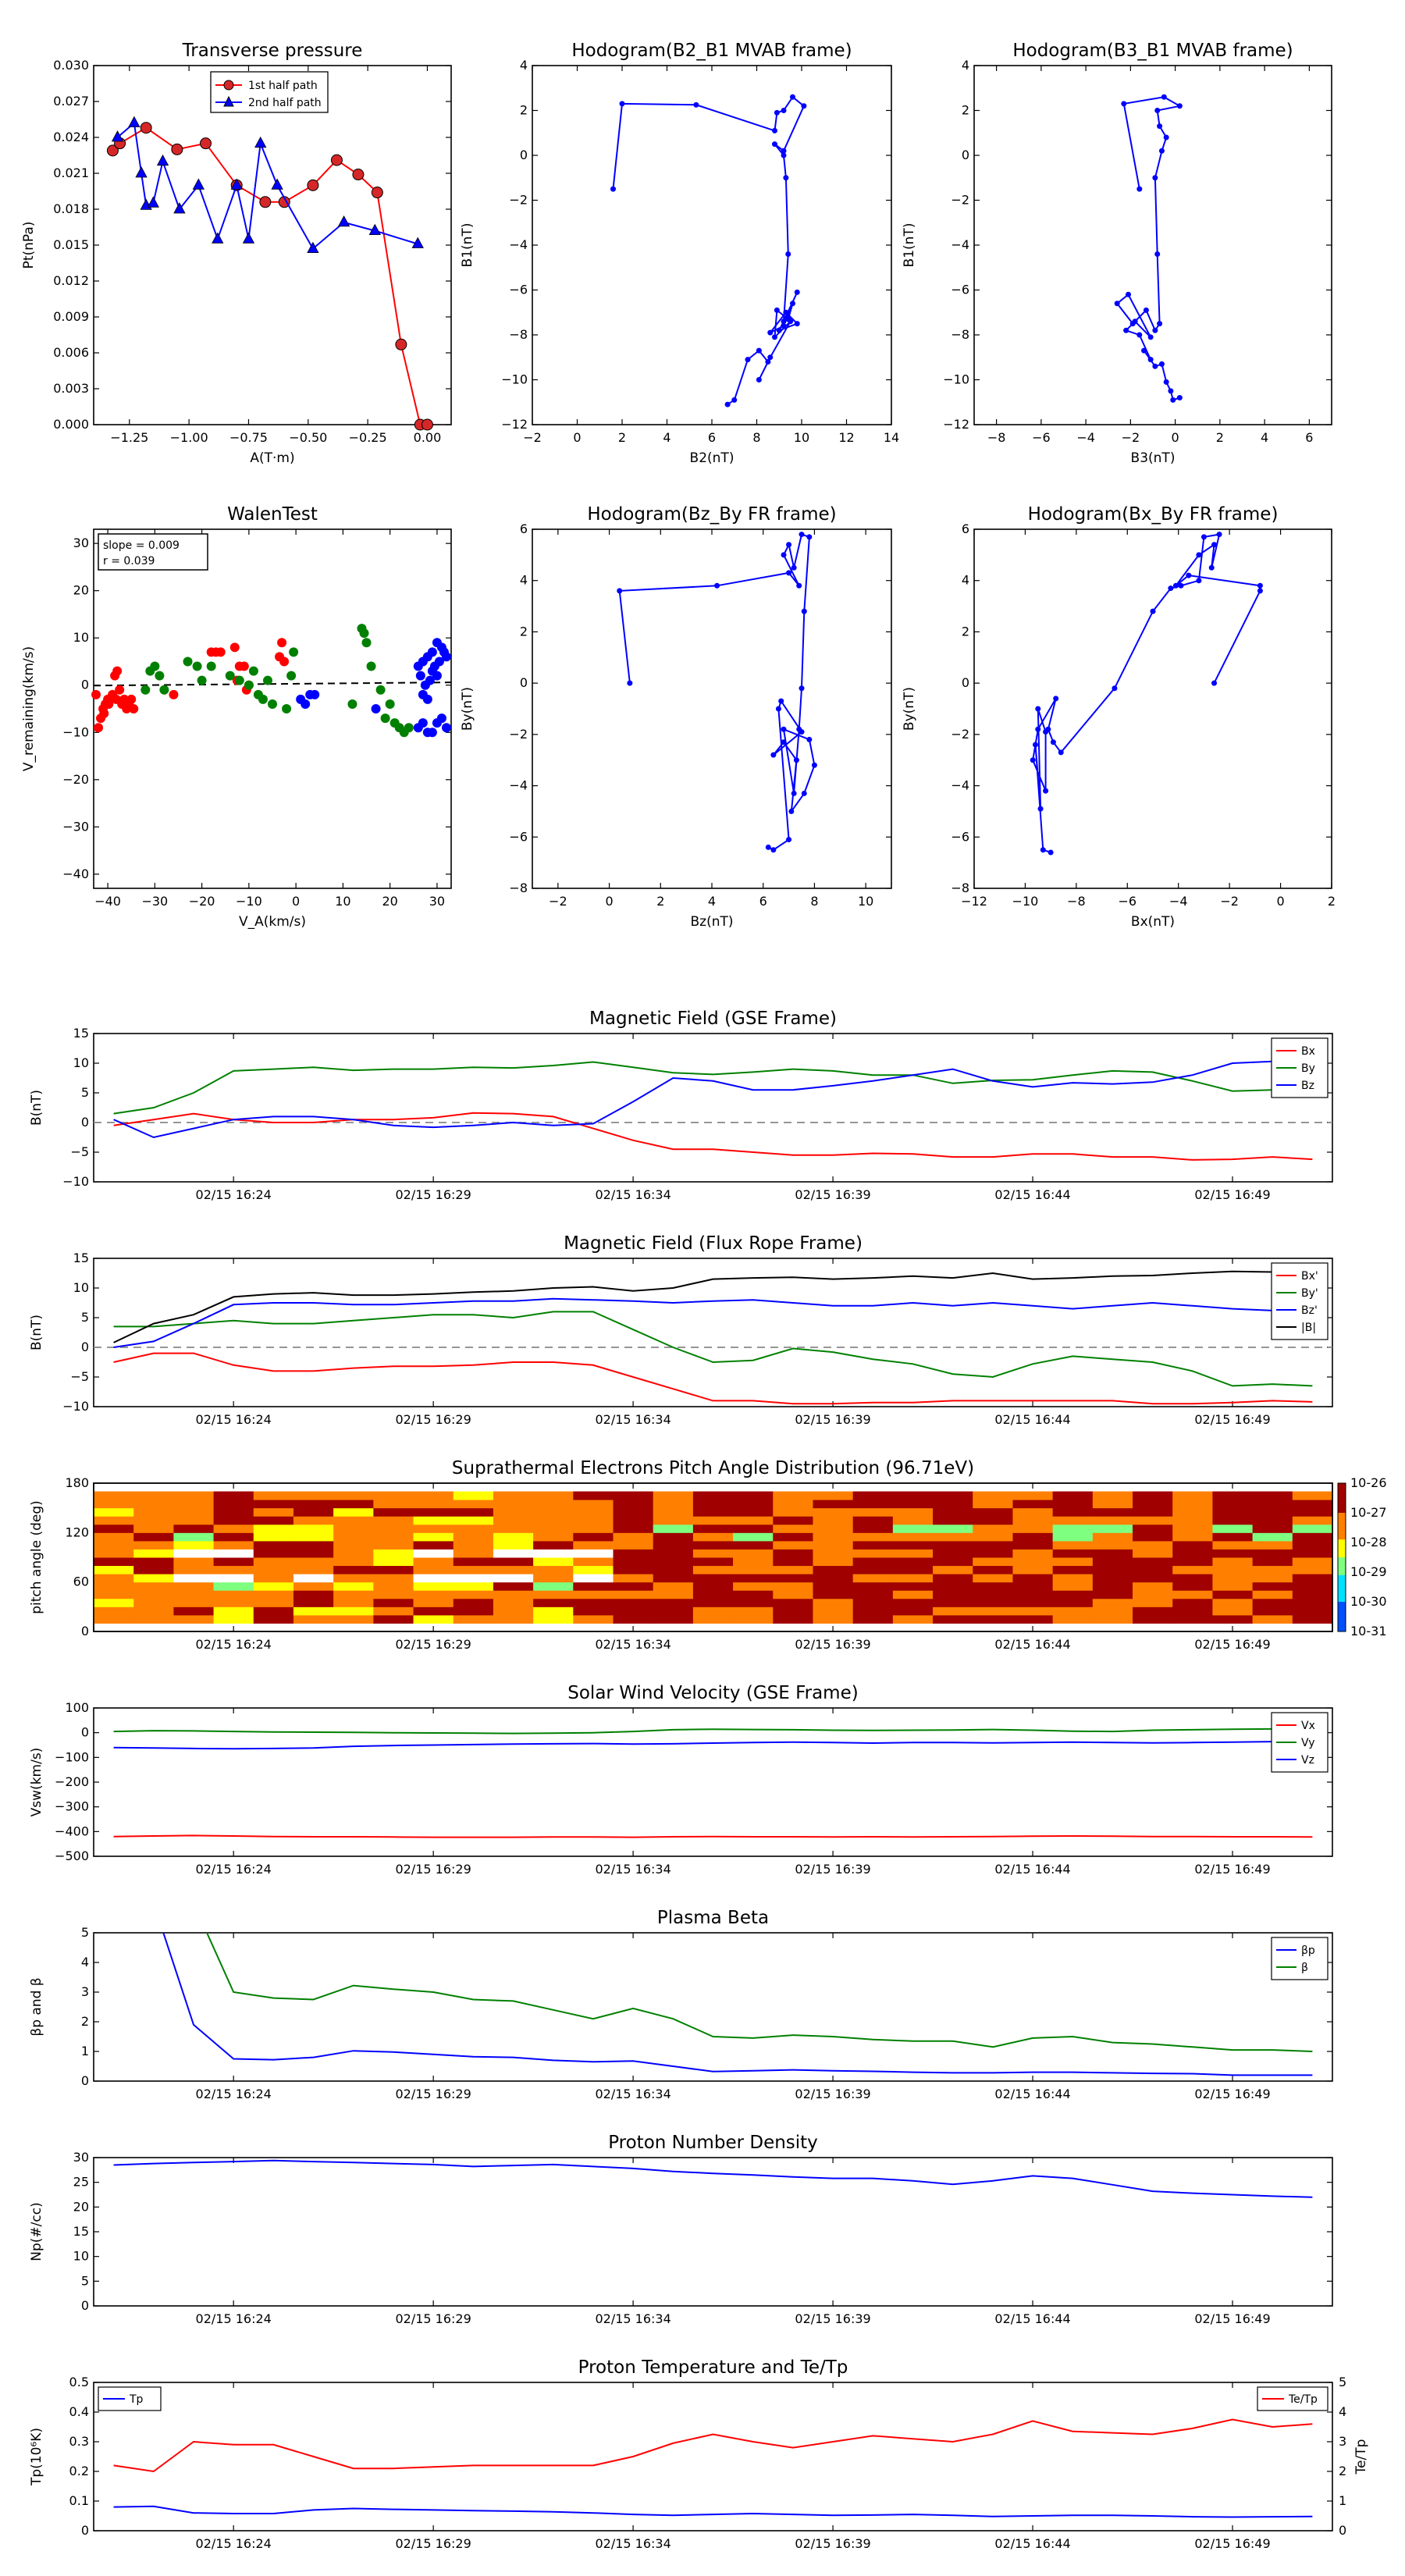 The height and width of the screenshot is (2576, 1405). I want to click on time-tick-label: 02/15 16:44, so click(1032, 2094).